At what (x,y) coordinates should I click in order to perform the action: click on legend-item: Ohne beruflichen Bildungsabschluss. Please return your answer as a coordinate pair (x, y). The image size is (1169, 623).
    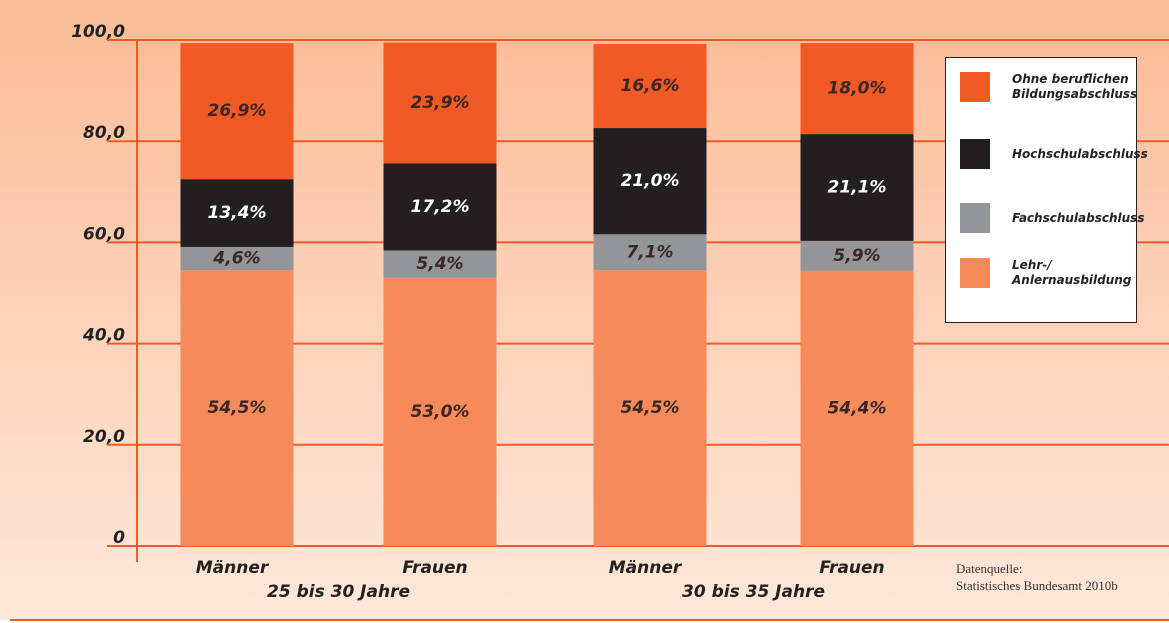
    Looking at the image, I should click on (1048, 87).